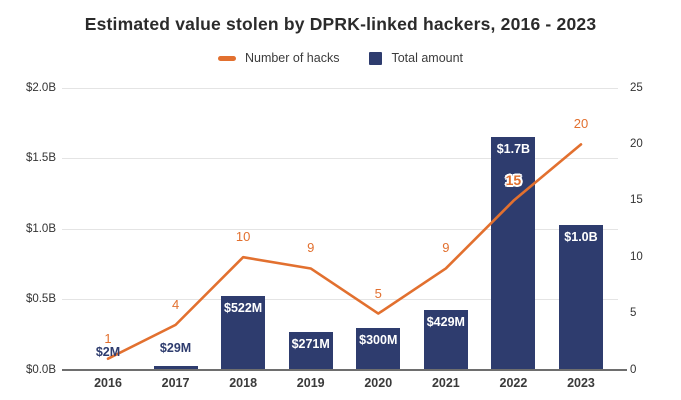  What do you see at coordinates (513, 383) in the screenshot?
I see `x-axis-tick-2022: 2022` at bounding box center [513, 383].